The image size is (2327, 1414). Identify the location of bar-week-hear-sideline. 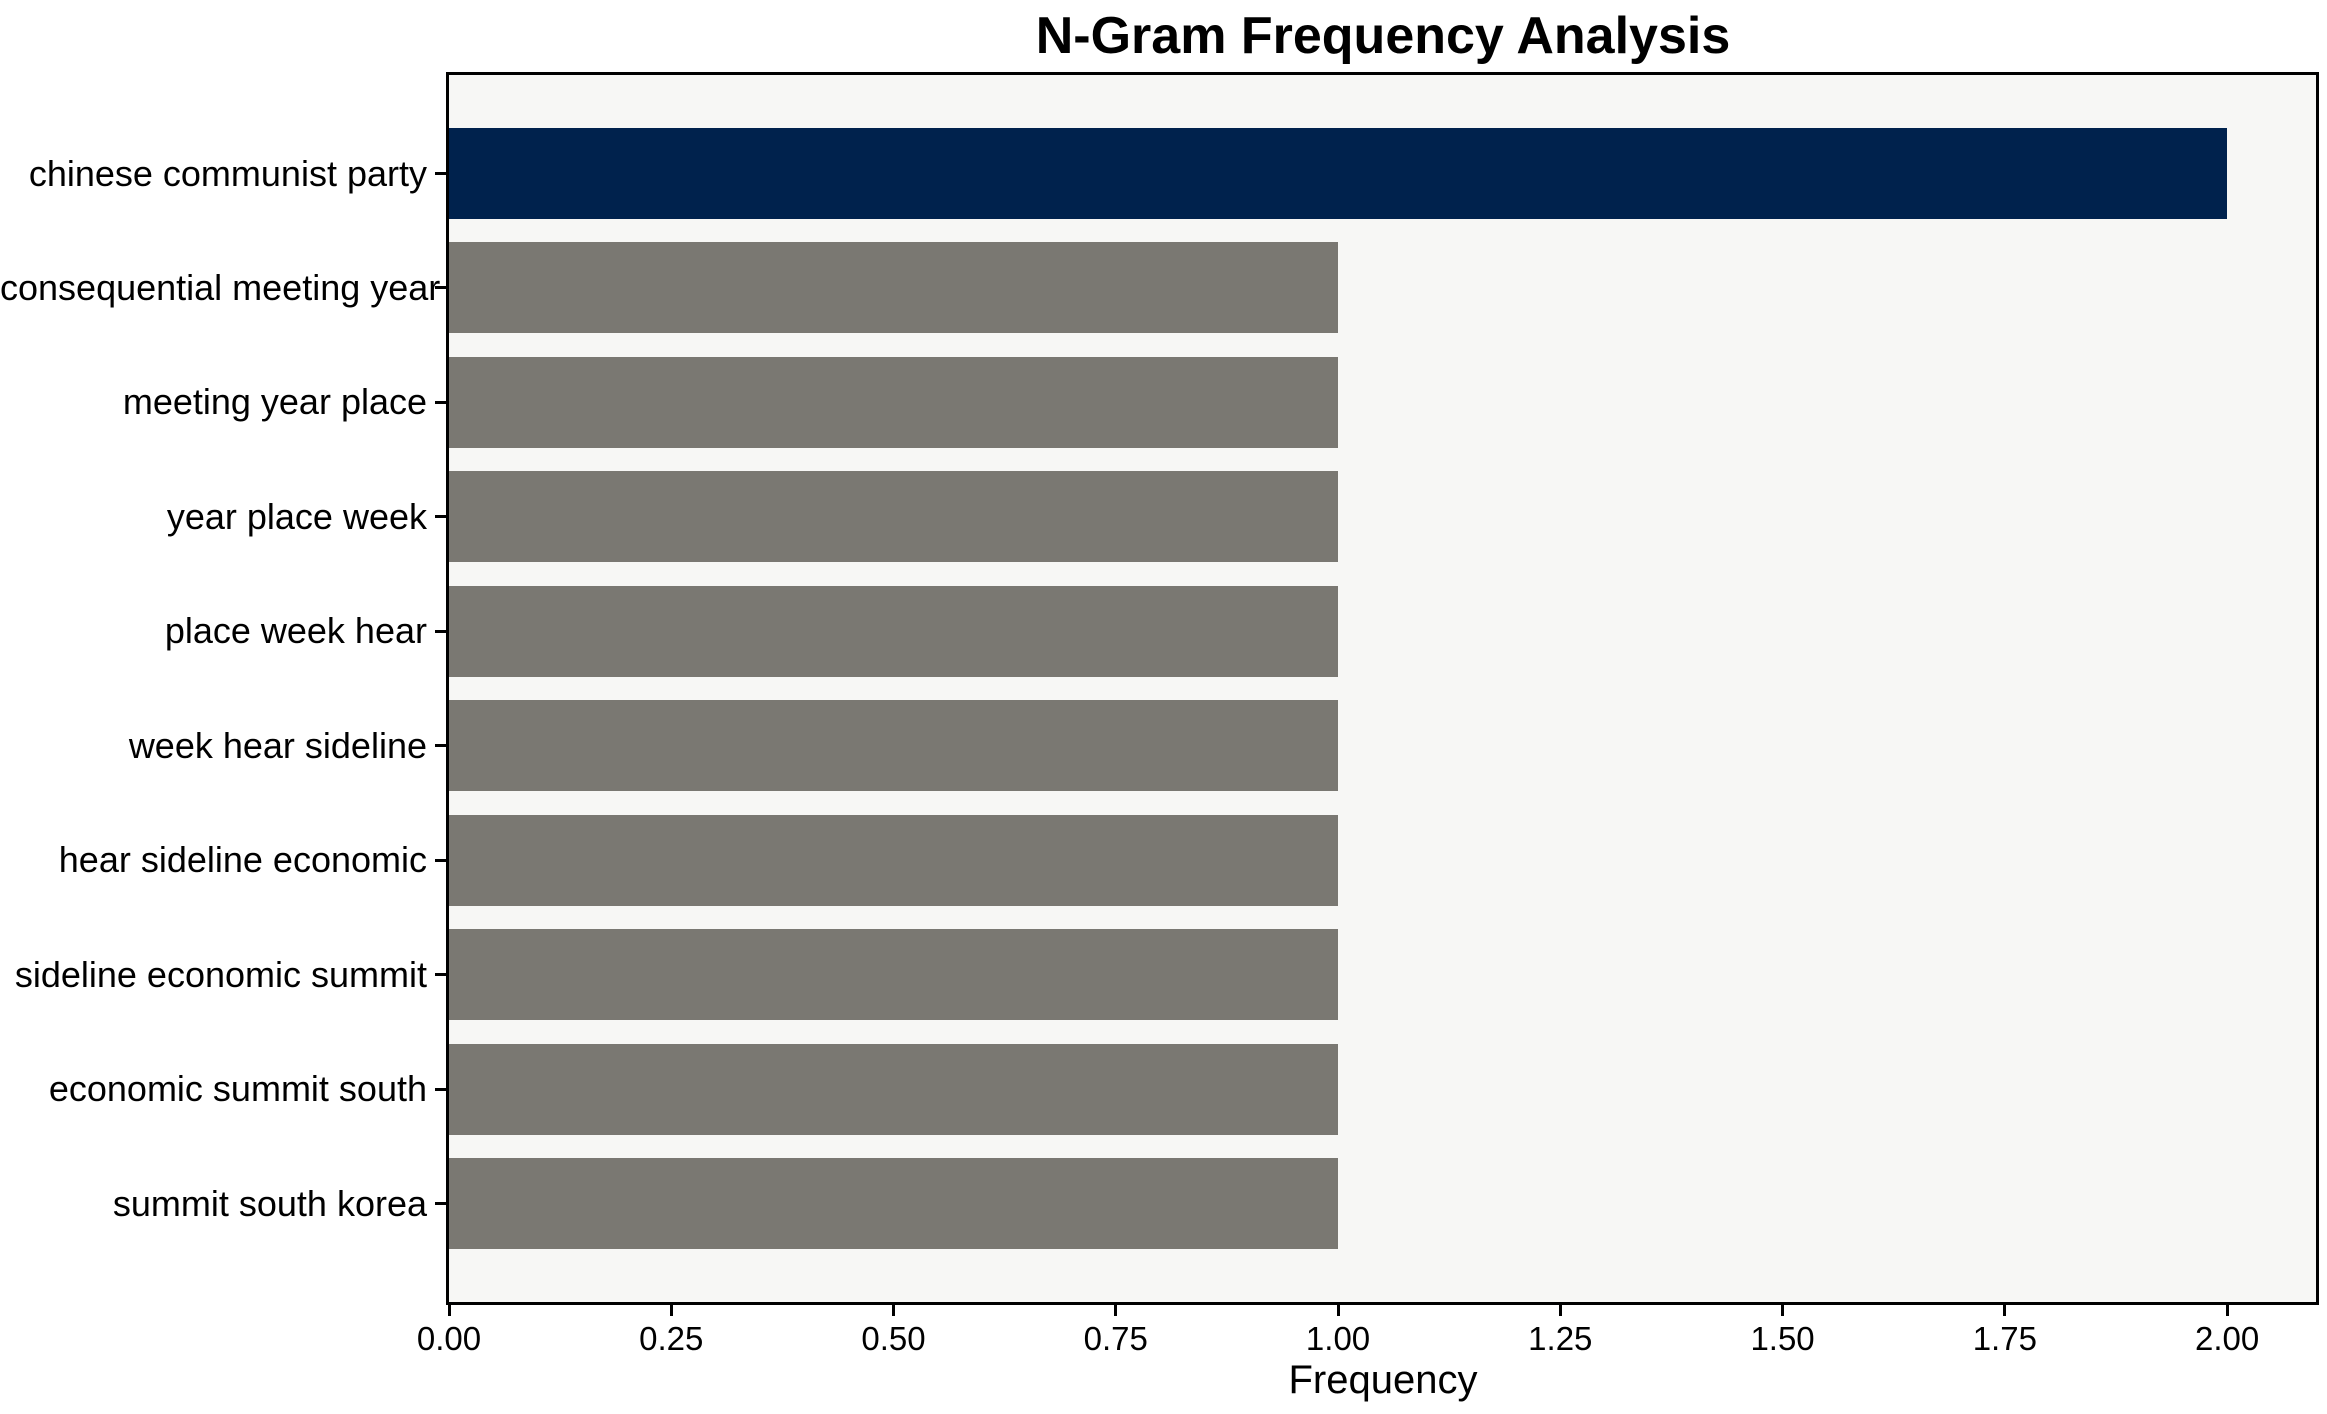
(894, 746).